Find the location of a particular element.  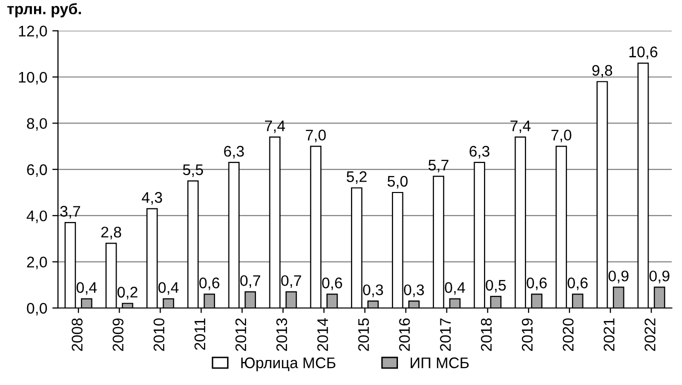

data-label: 0,2 is located at coordinates (128, 293).